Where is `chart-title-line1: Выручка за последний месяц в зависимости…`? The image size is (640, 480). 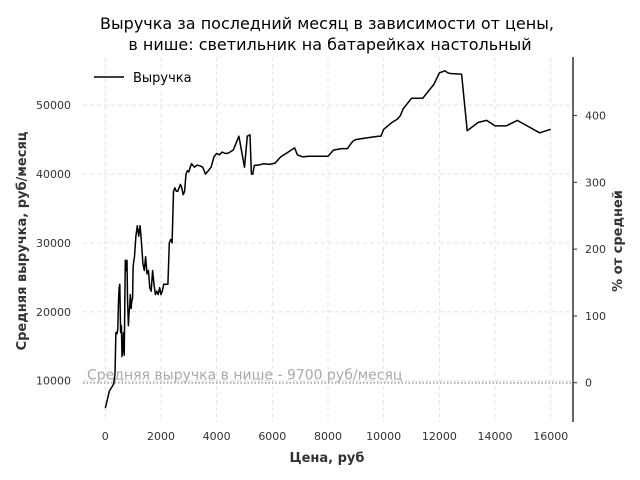
chart-title-line1: Выручка за последний месяц в зависимости… is located at coordinates (327, 23).